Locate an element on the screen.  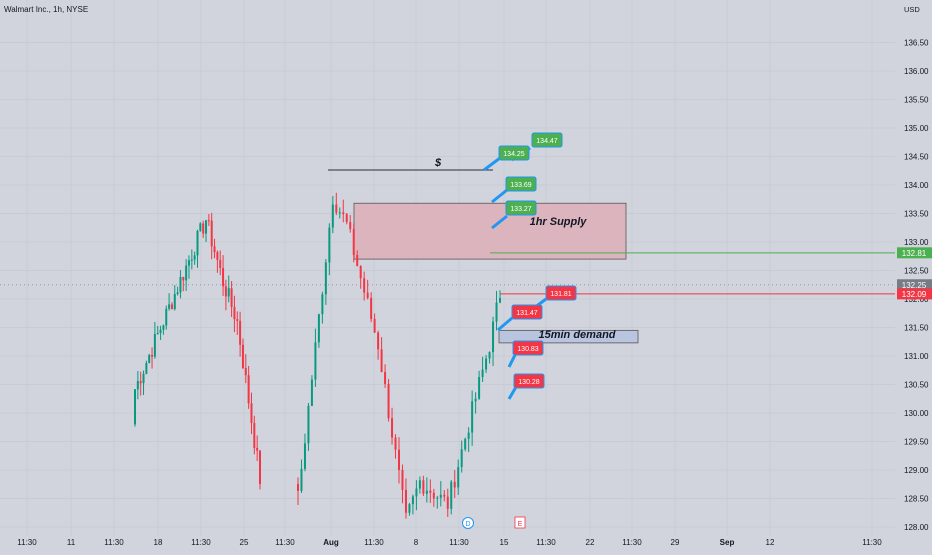
callout-133-69: 133.69 is located at coordinates (514, 190).